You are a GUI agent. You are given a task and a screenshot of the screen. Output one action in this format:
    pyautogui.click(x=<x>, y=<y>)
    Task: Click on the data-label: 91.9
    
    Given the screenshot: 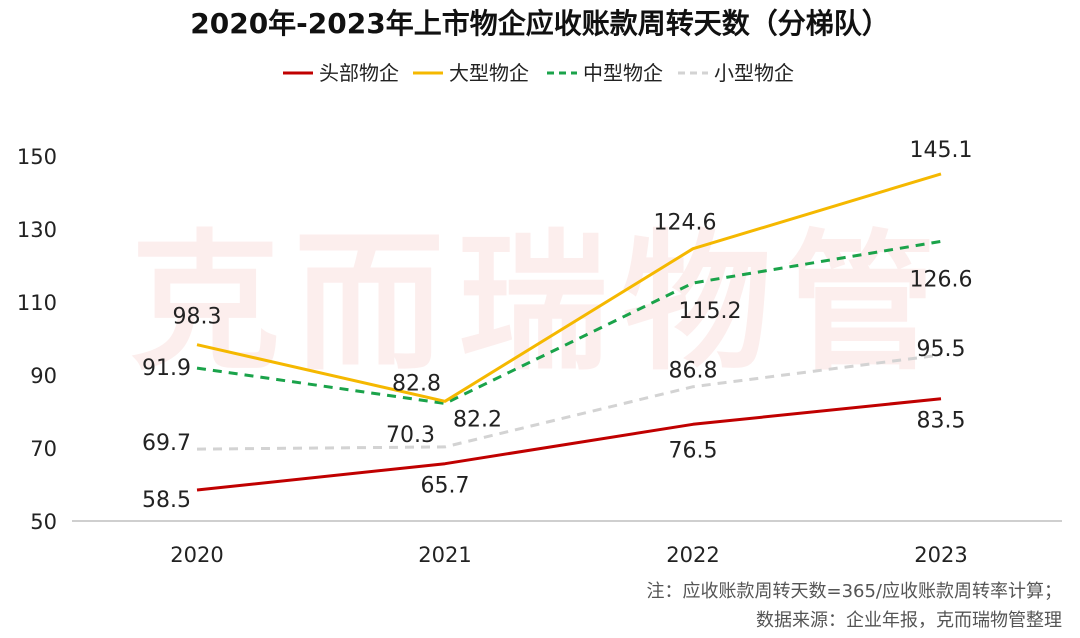 What is the action you would take?
    pyautogui.click(x=166, y=368)
    